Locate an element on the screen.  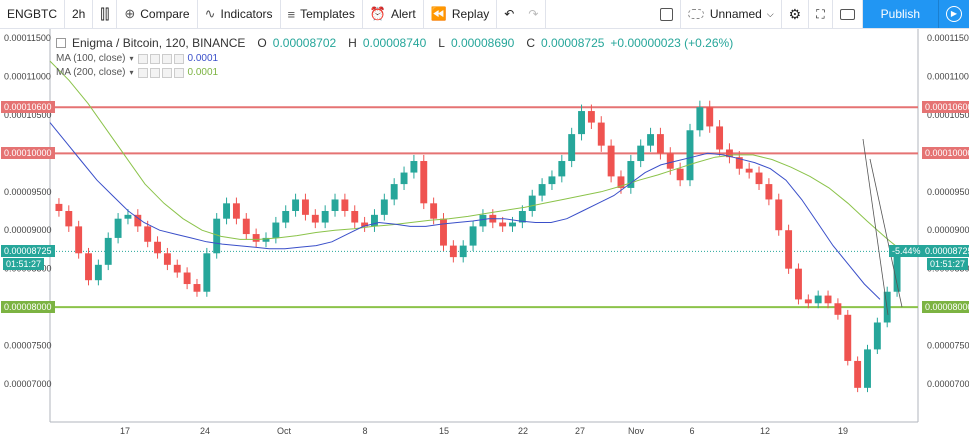
hline-label-left-2: 0.00010000 is located at coordinates (28, 153).